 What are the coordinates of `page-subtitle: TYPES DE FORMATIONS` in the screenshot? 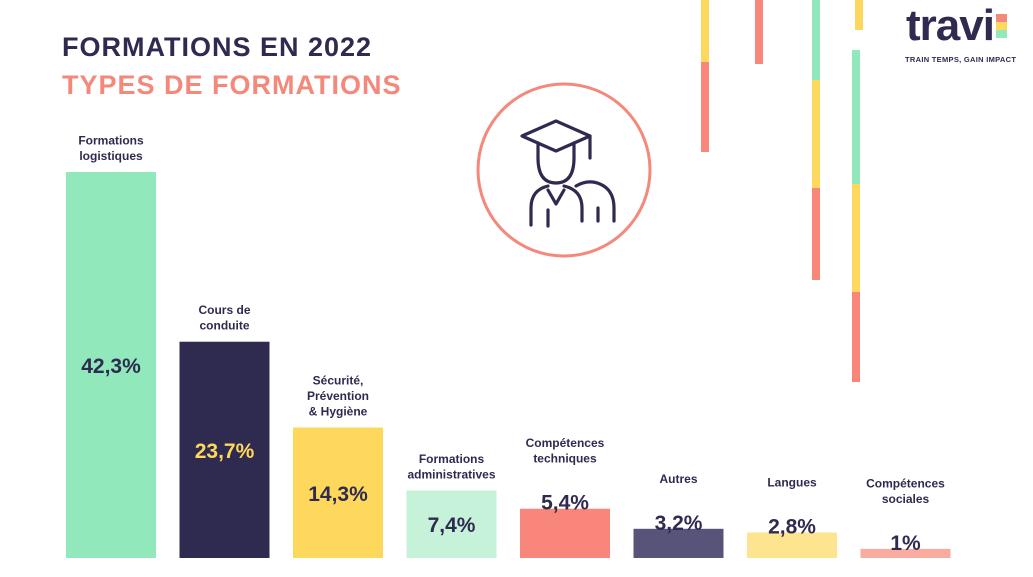 It's located at (232, 85).